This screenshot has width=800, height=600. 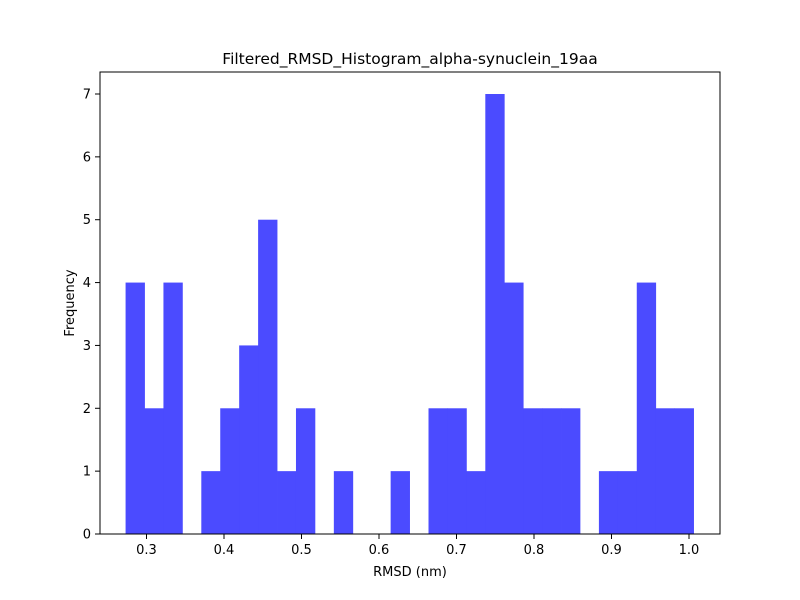 I want to click on y-tick-label: 5, so click(x=87, y=220).